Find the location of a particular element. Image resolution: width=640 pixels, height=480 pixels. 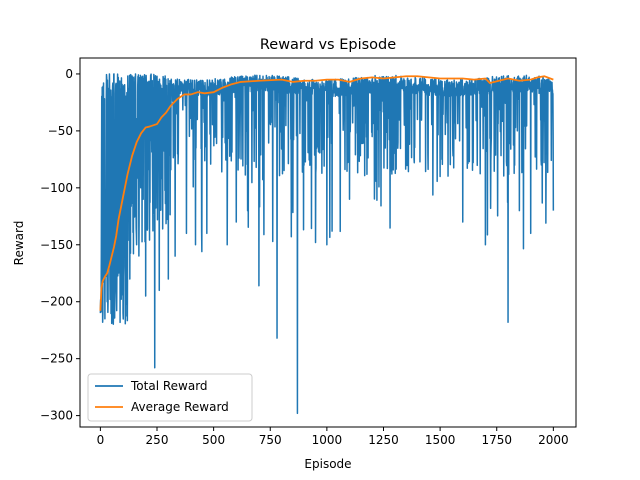

y-tick-label--250: −250 is located at coordinates (56, 359).